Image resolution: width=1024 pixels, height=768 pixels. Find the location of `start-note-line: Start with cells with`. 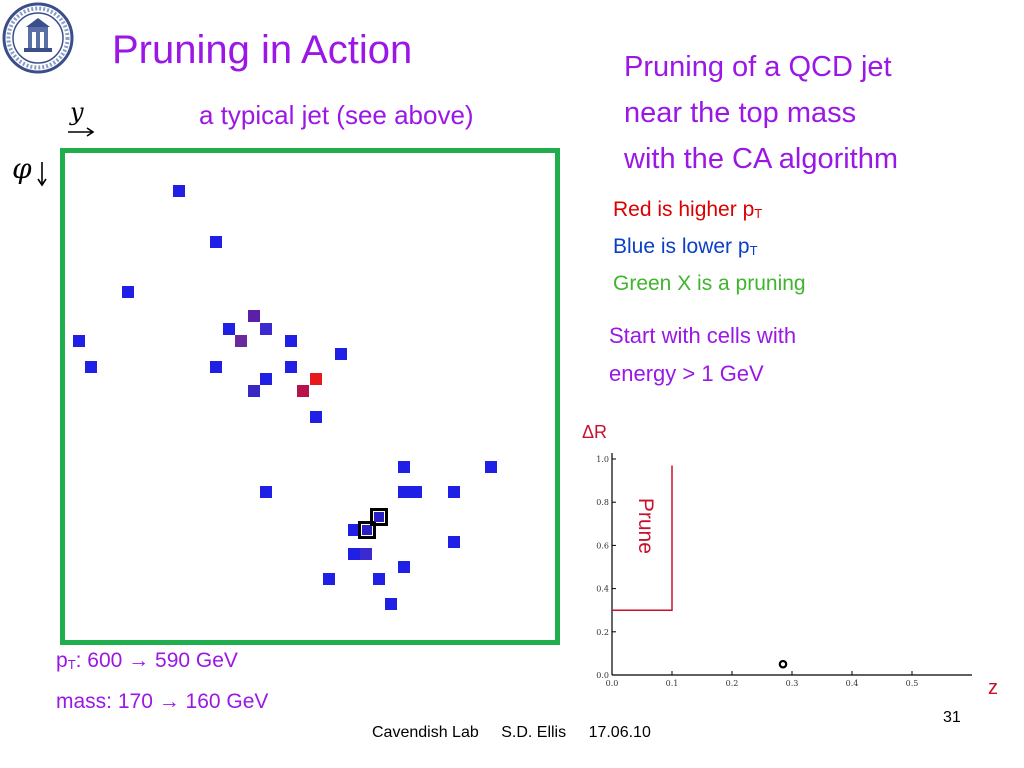

start-note-line: Start with cells with is located at coordinates (703, 335).